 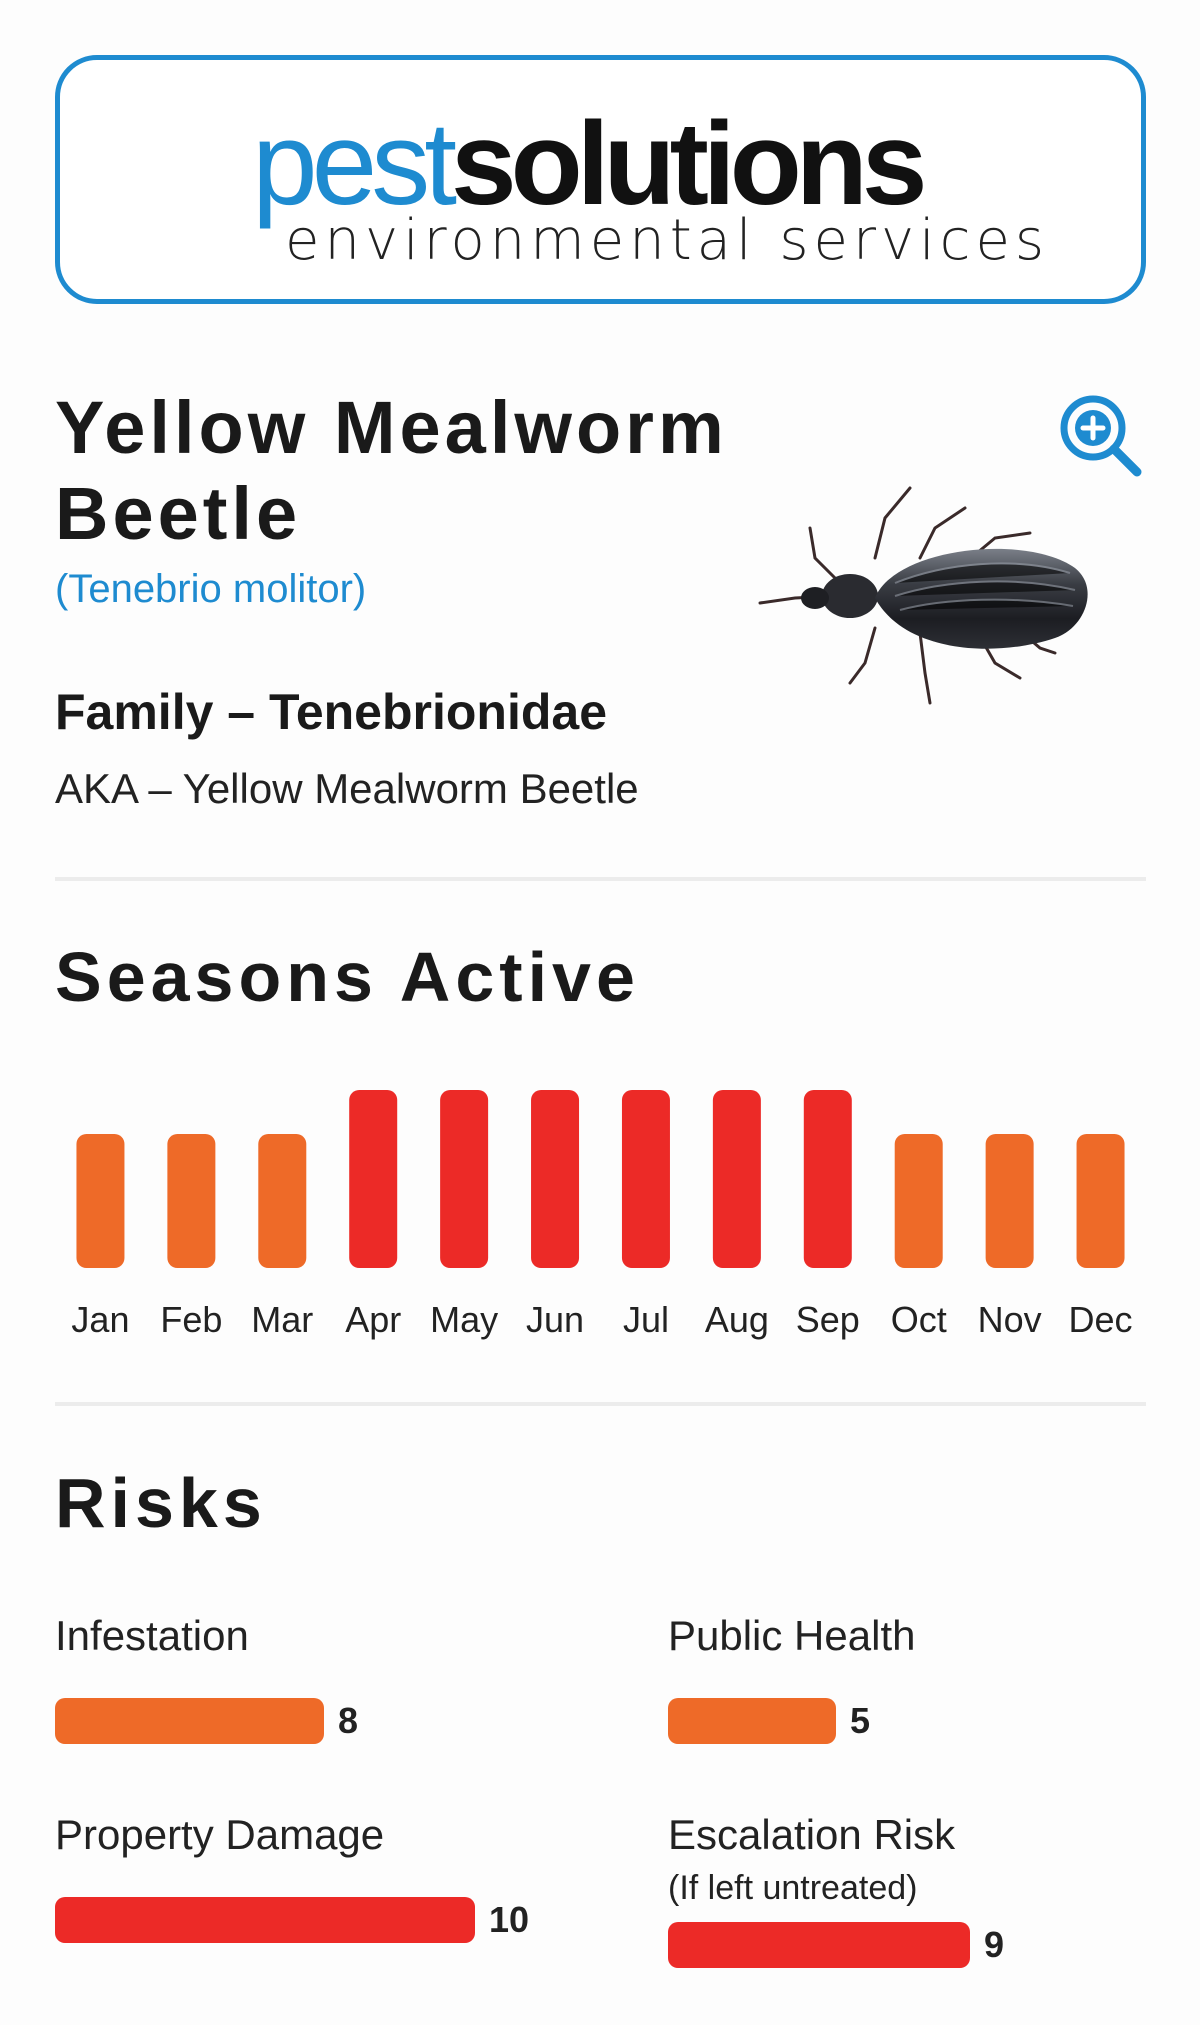 I want to click on risk-value-infestation: 8, so click(x=348, y=1720).